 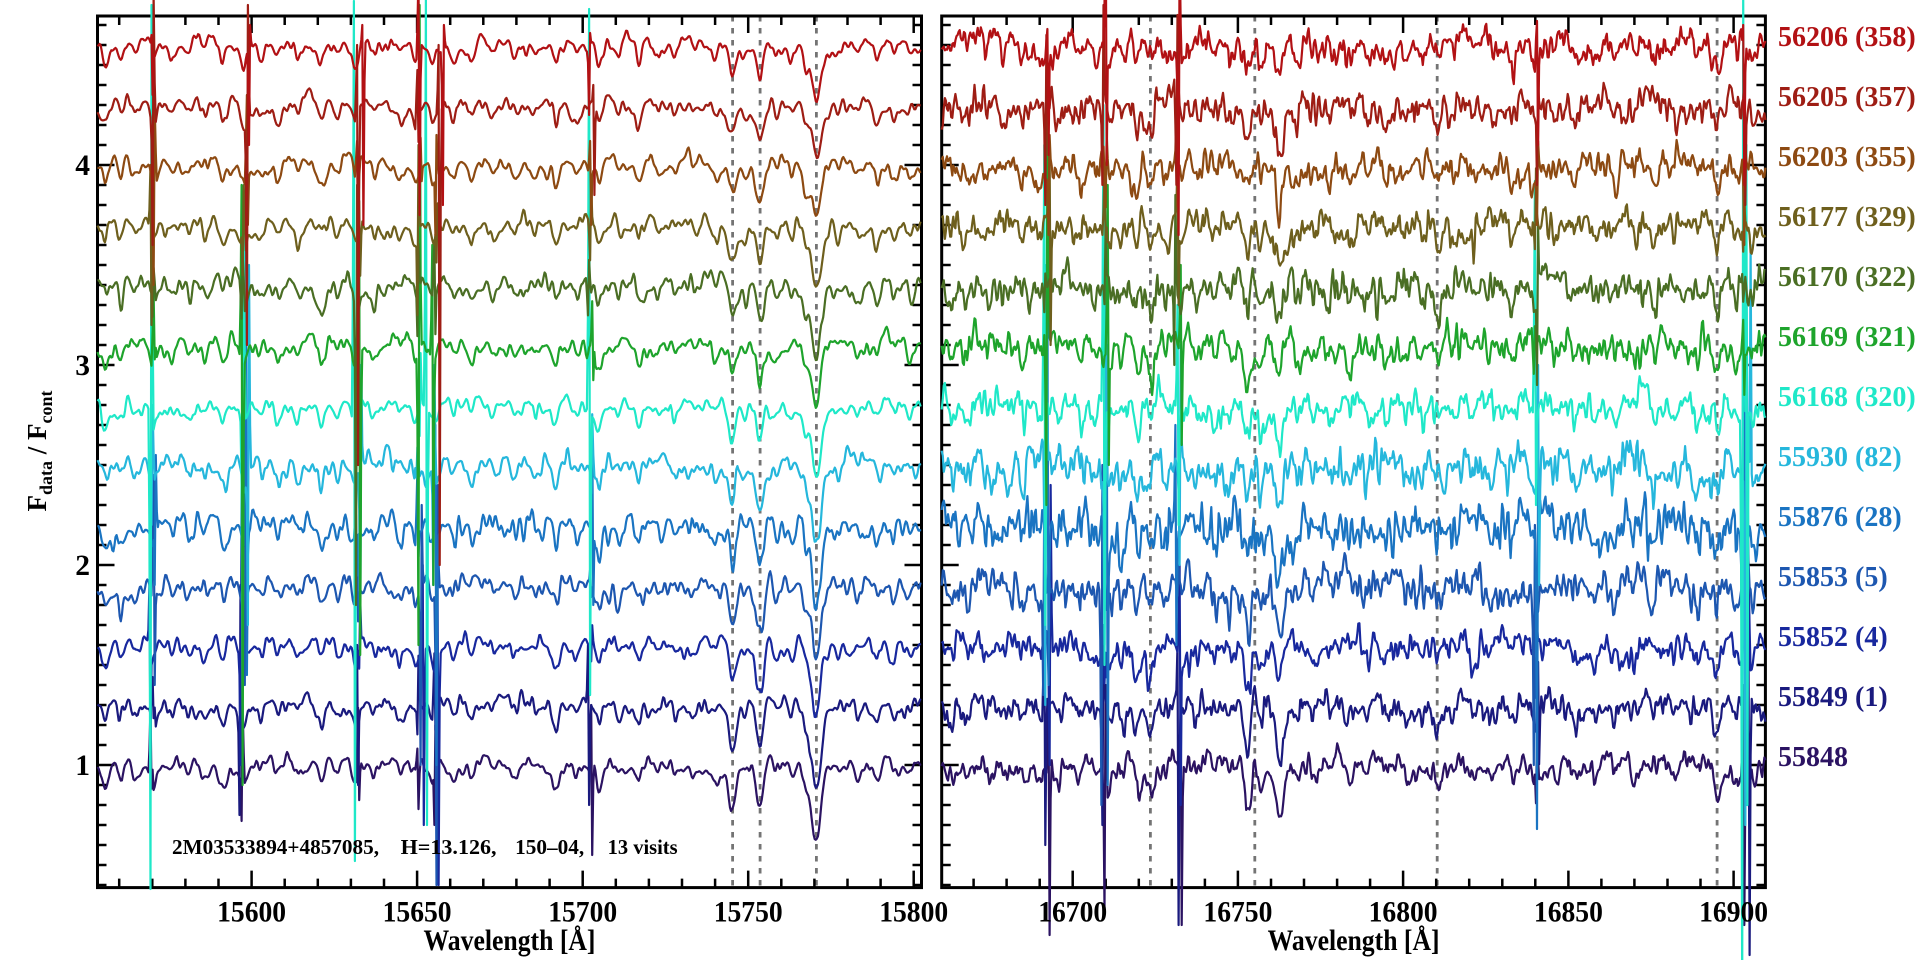 What do you see at coordinates (1847, 97) in the screenshot?
I see `svg-text: 56205 (357)` at bounding box center [1847, 97].